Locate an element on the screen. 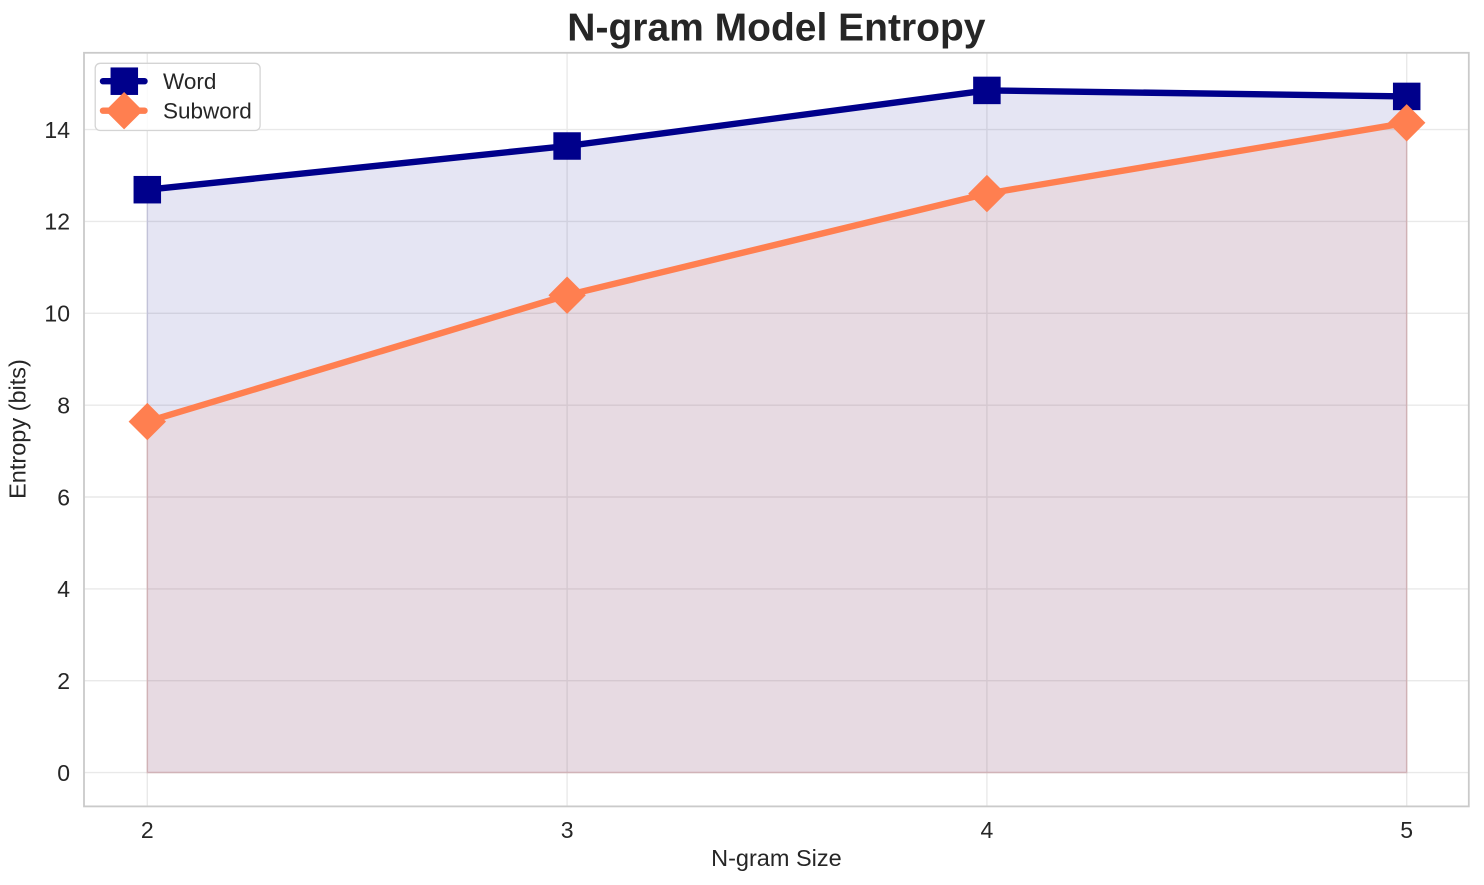 The image size is (1484, 885). svg-text: N-gram Size is located at coordinates (776, 858).